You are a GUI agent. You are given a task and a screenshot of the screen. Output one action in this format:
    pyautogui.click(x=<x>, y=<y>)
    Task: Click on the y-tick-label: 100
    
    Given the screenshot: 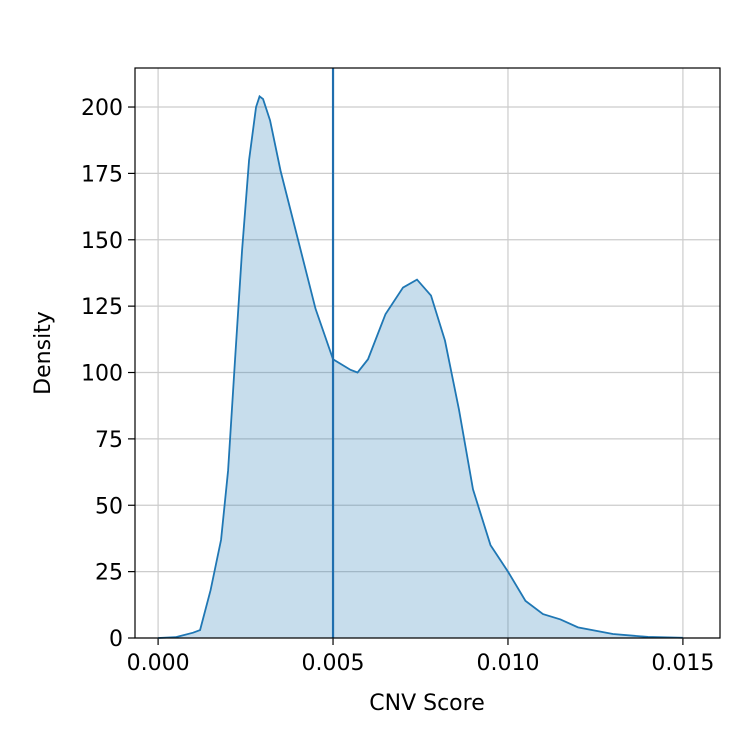 What is the action you would take?
    pyautogui.click(x=102, y=374)
    